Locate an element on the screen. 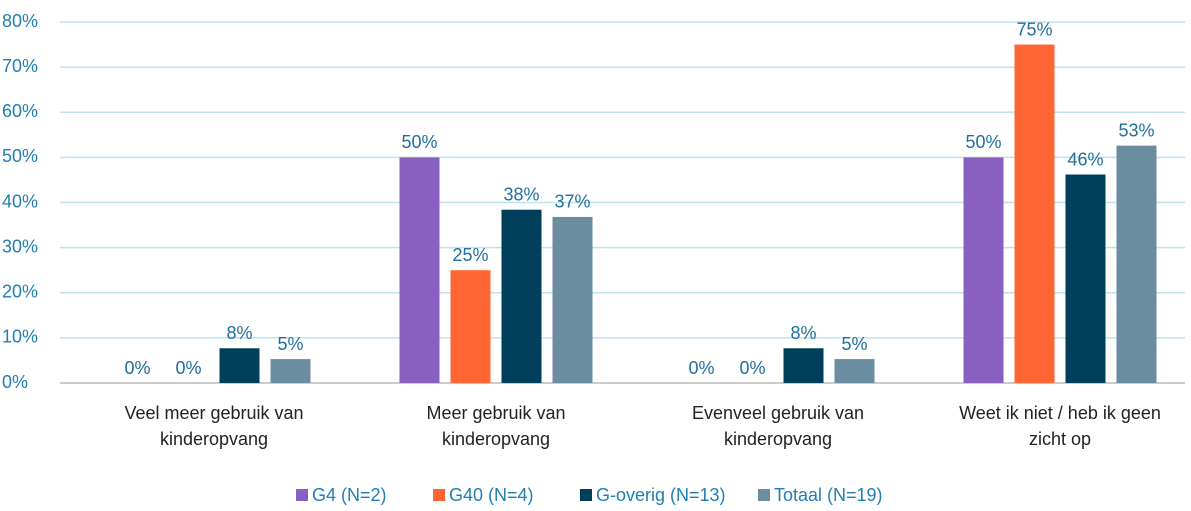 Image resolution: width=1191 pixels, height=511 pixels. y-tick-label: 30% is located at coordinates (20, 246).